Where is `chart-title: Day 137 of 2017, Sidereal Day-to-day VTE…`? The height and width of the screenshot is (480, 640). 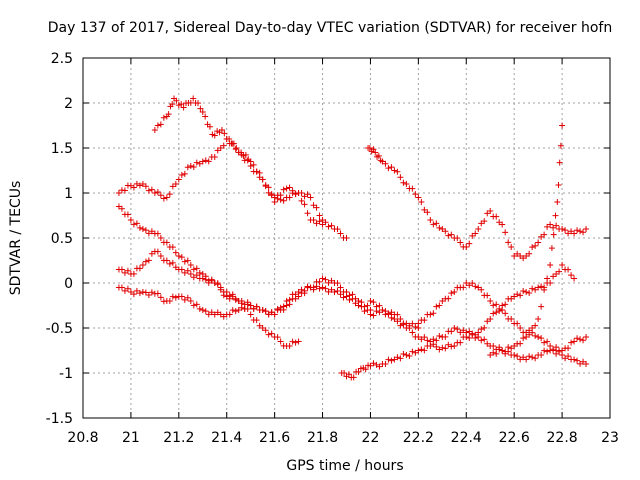
chart-title: Day 137 of 2017, Sidereal Day-to-day VTE… is located at coordinates (330, 28).